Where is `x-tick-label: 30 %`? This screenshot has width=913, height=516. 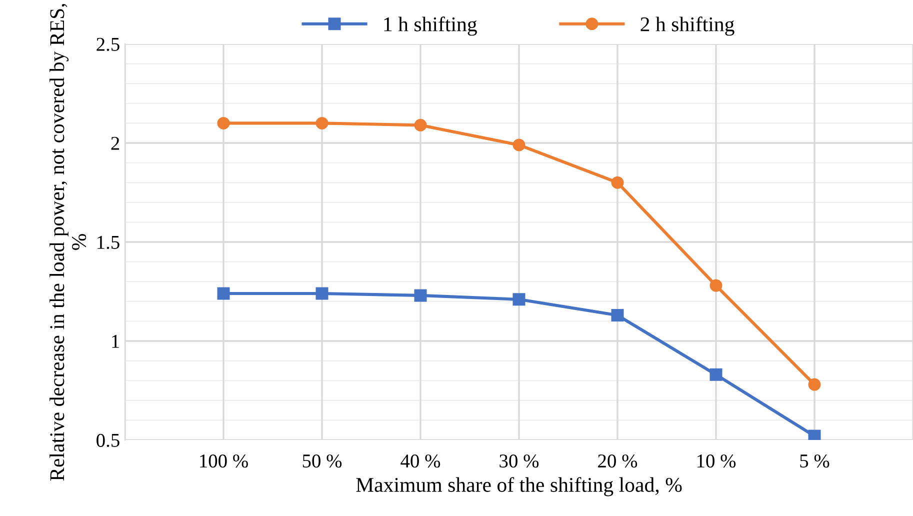 x-tick-label: 30 % is located at coordinates (519, 461).